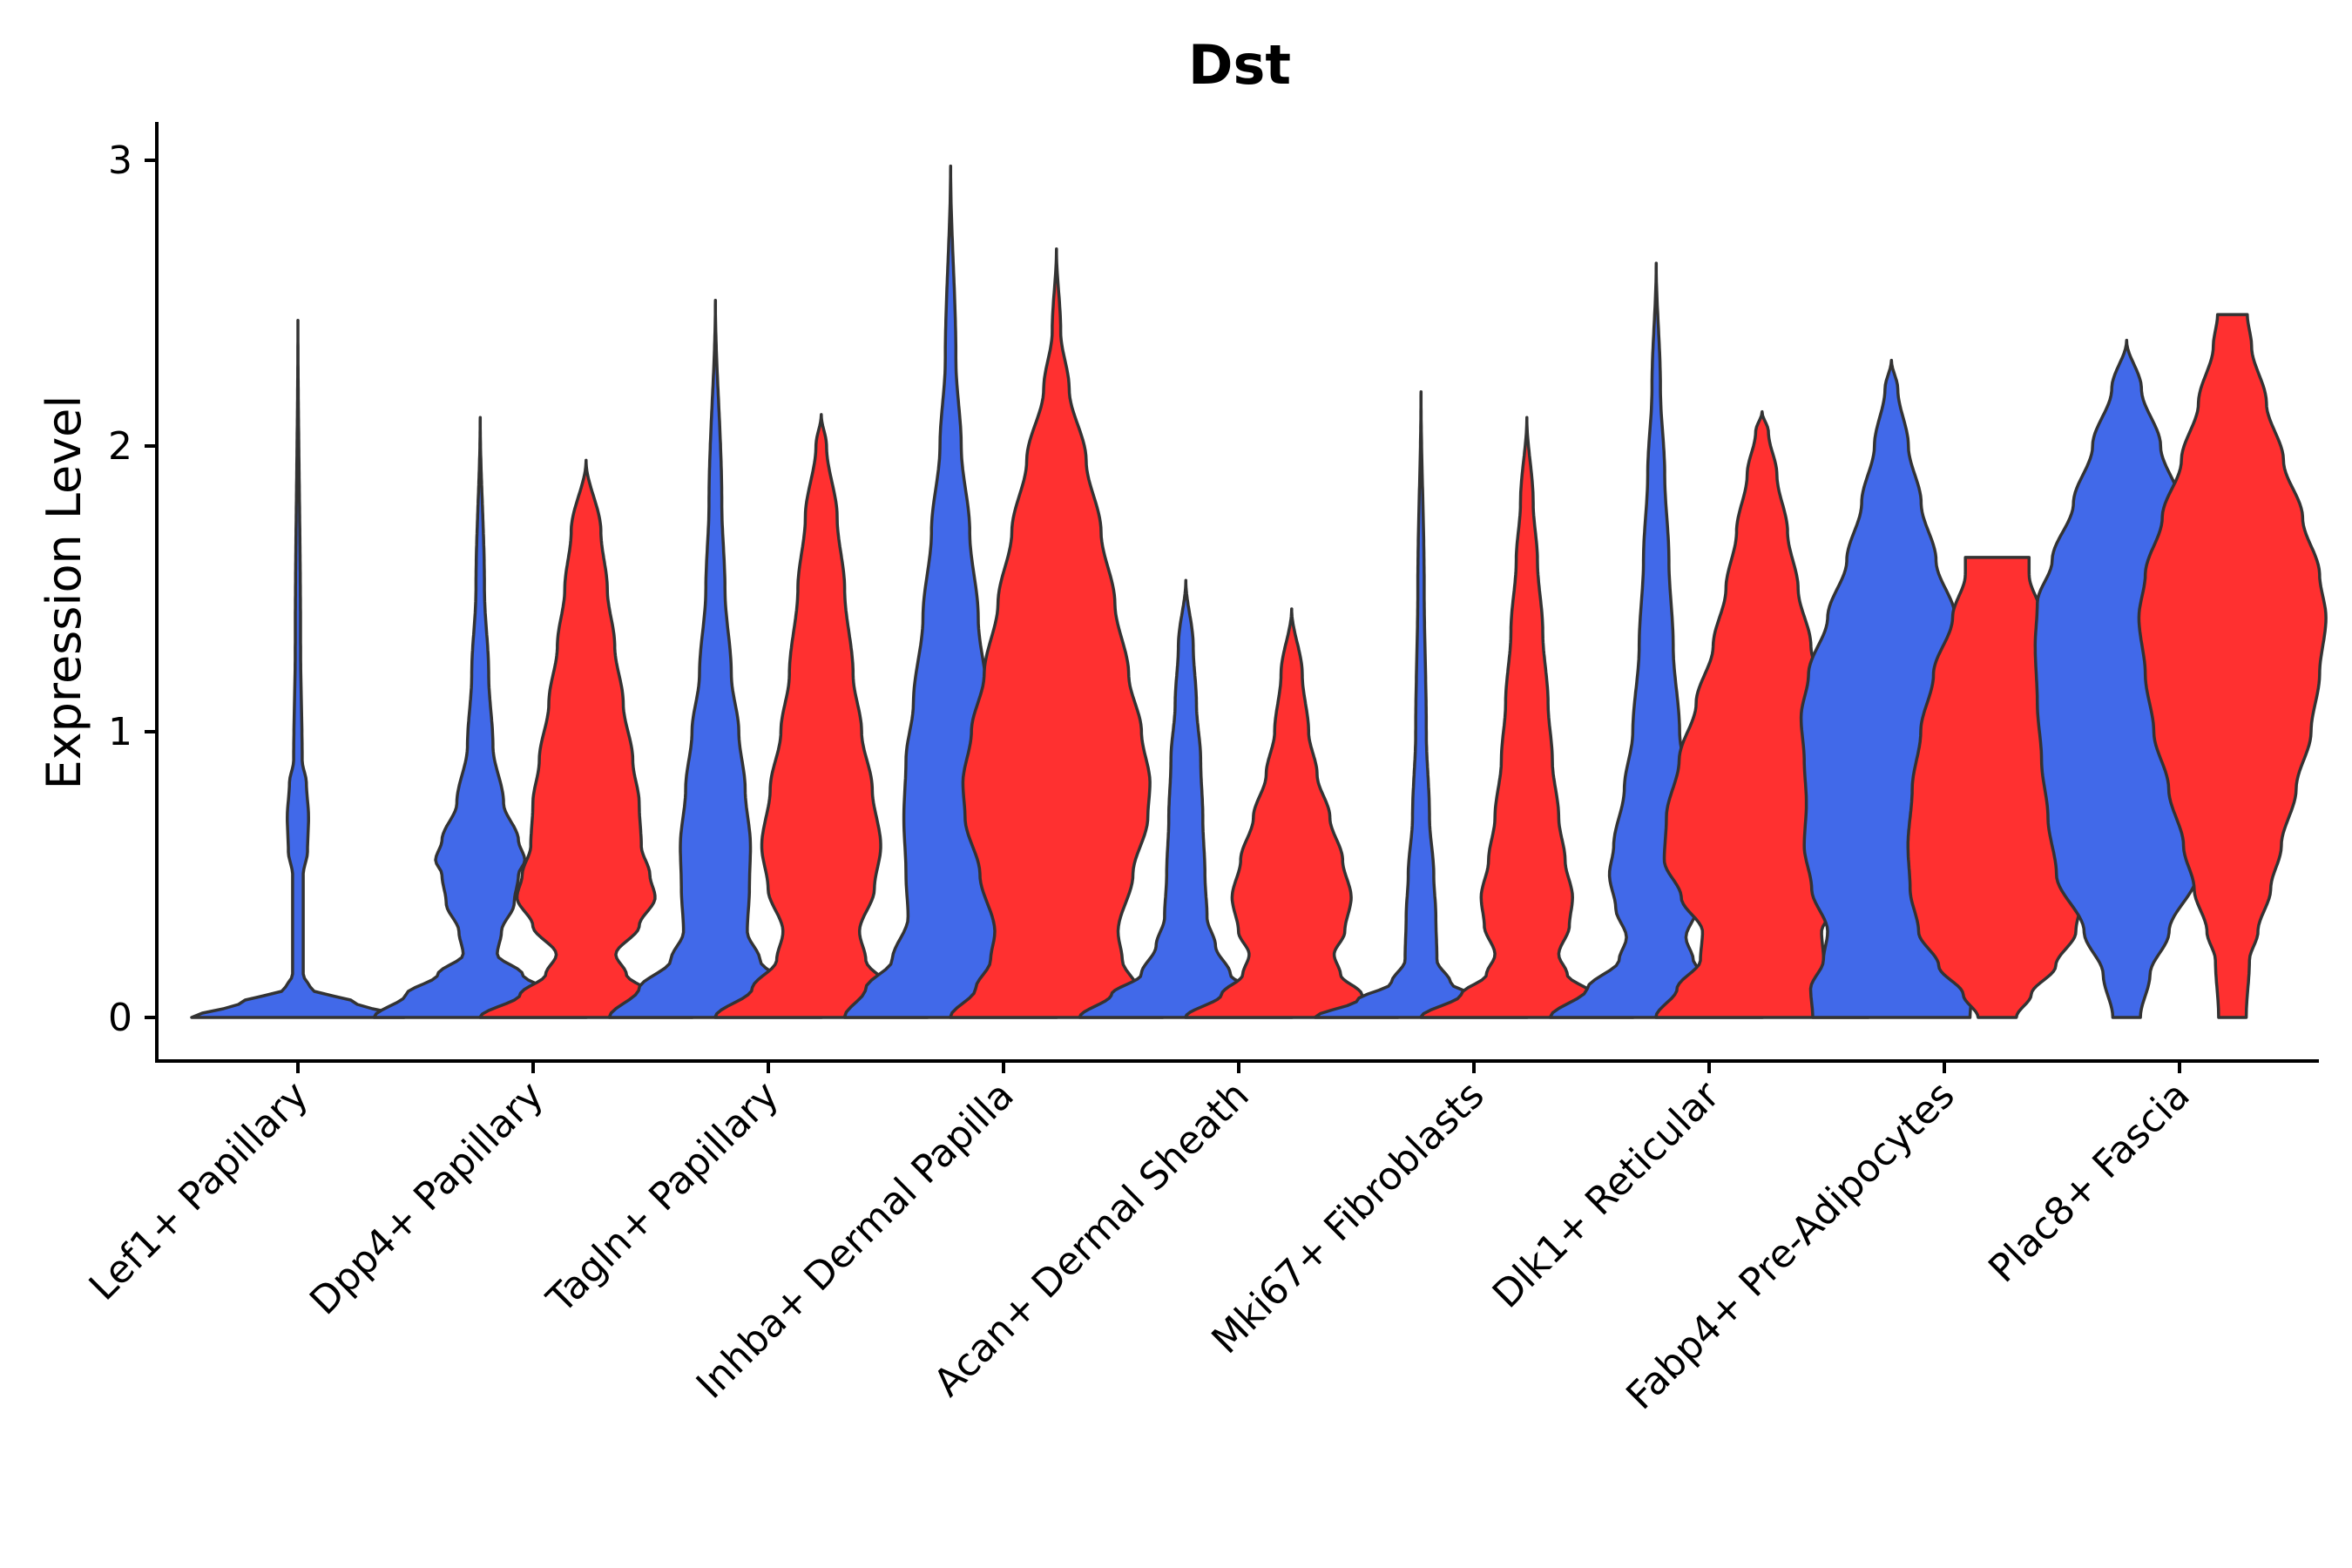  I want to click on y-tick-label: 0, so click(120, 1018).